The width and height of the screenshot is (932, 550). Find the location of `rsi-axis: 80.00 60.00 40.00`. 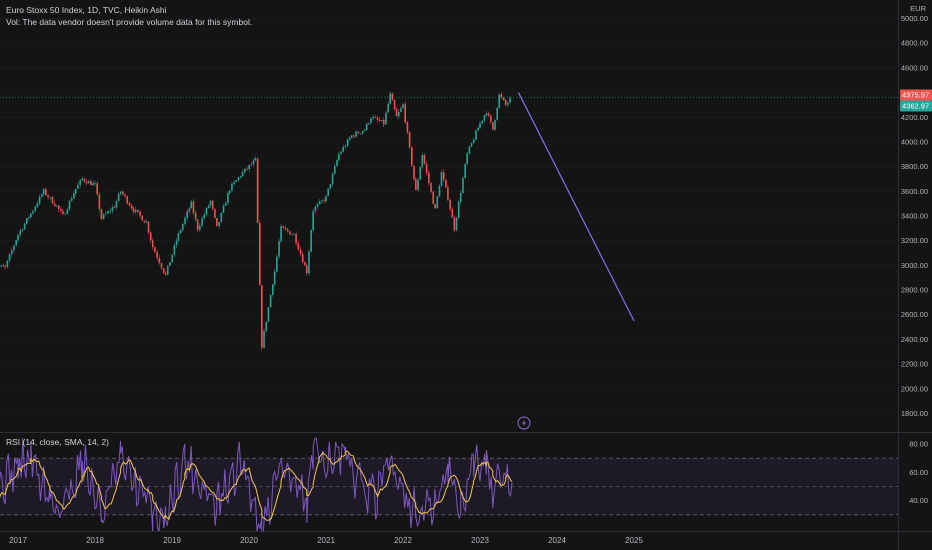

rsi-axis: 80.00 60.00 40.00 is located at coordinates (918, 473).